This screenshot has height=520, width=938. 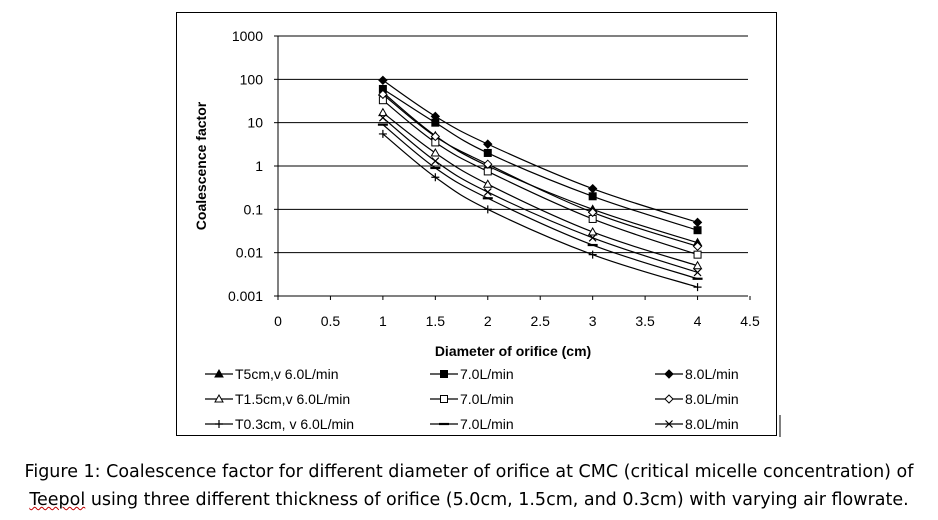 I want to click on y-tick-label: 1, so click(x=259, y=166).